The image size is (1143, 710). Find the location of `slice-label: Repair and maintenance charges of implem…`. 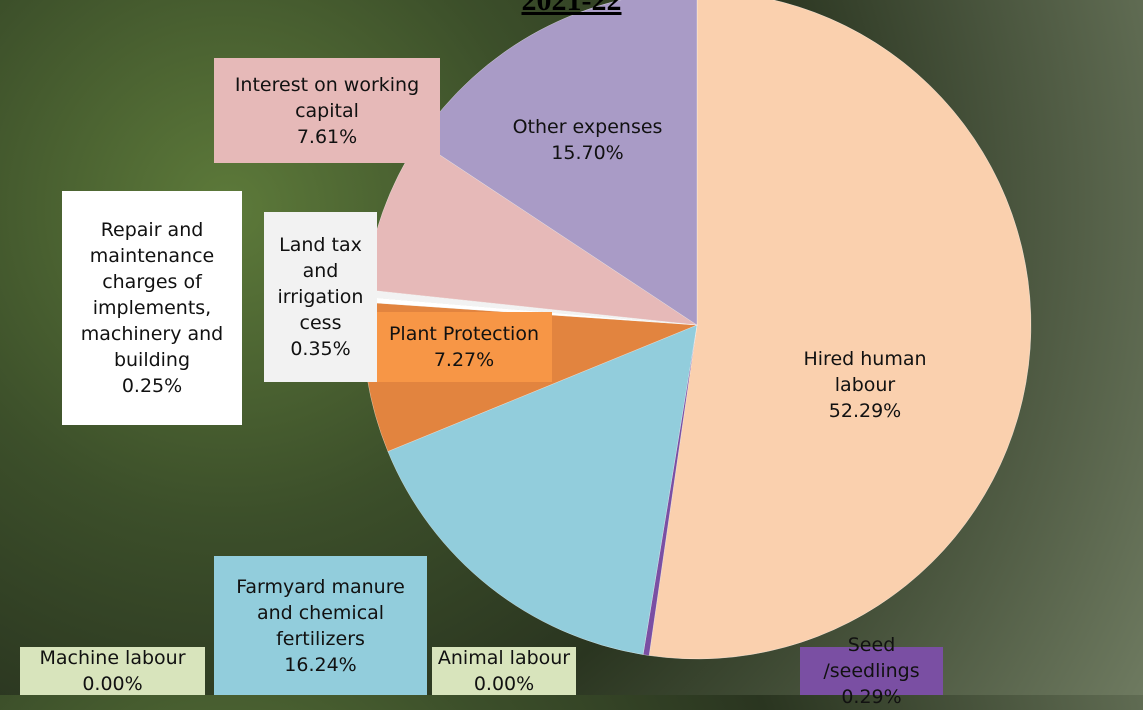

slice-label: Repair and maintenance charges of implem… is located at coordinates (152, 308).